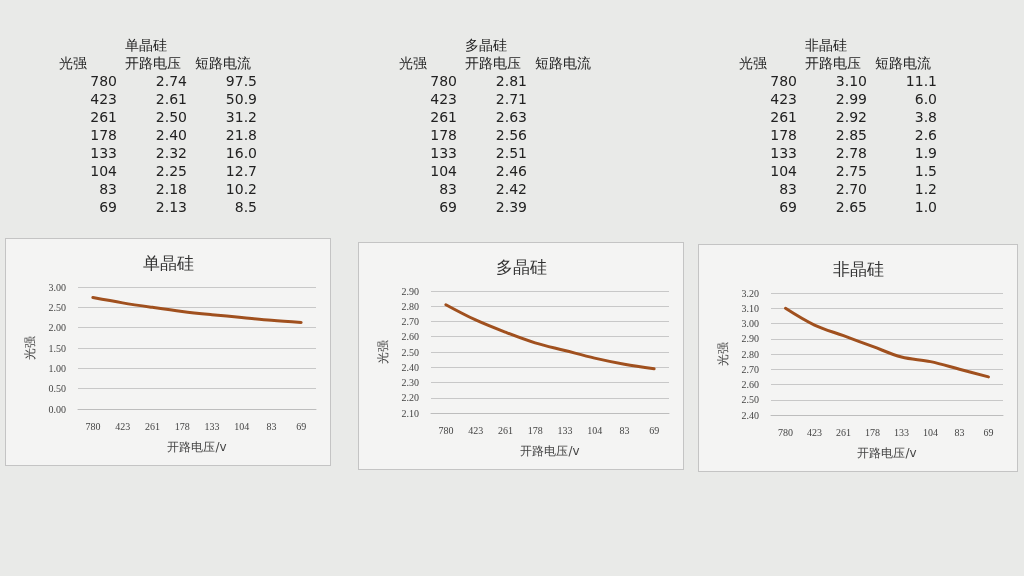 The height and width of the screenshot is (576, 1024). Describe the element at coordinates (486, 45) in the screenshot. I see `text: 多晶硅` at that location.